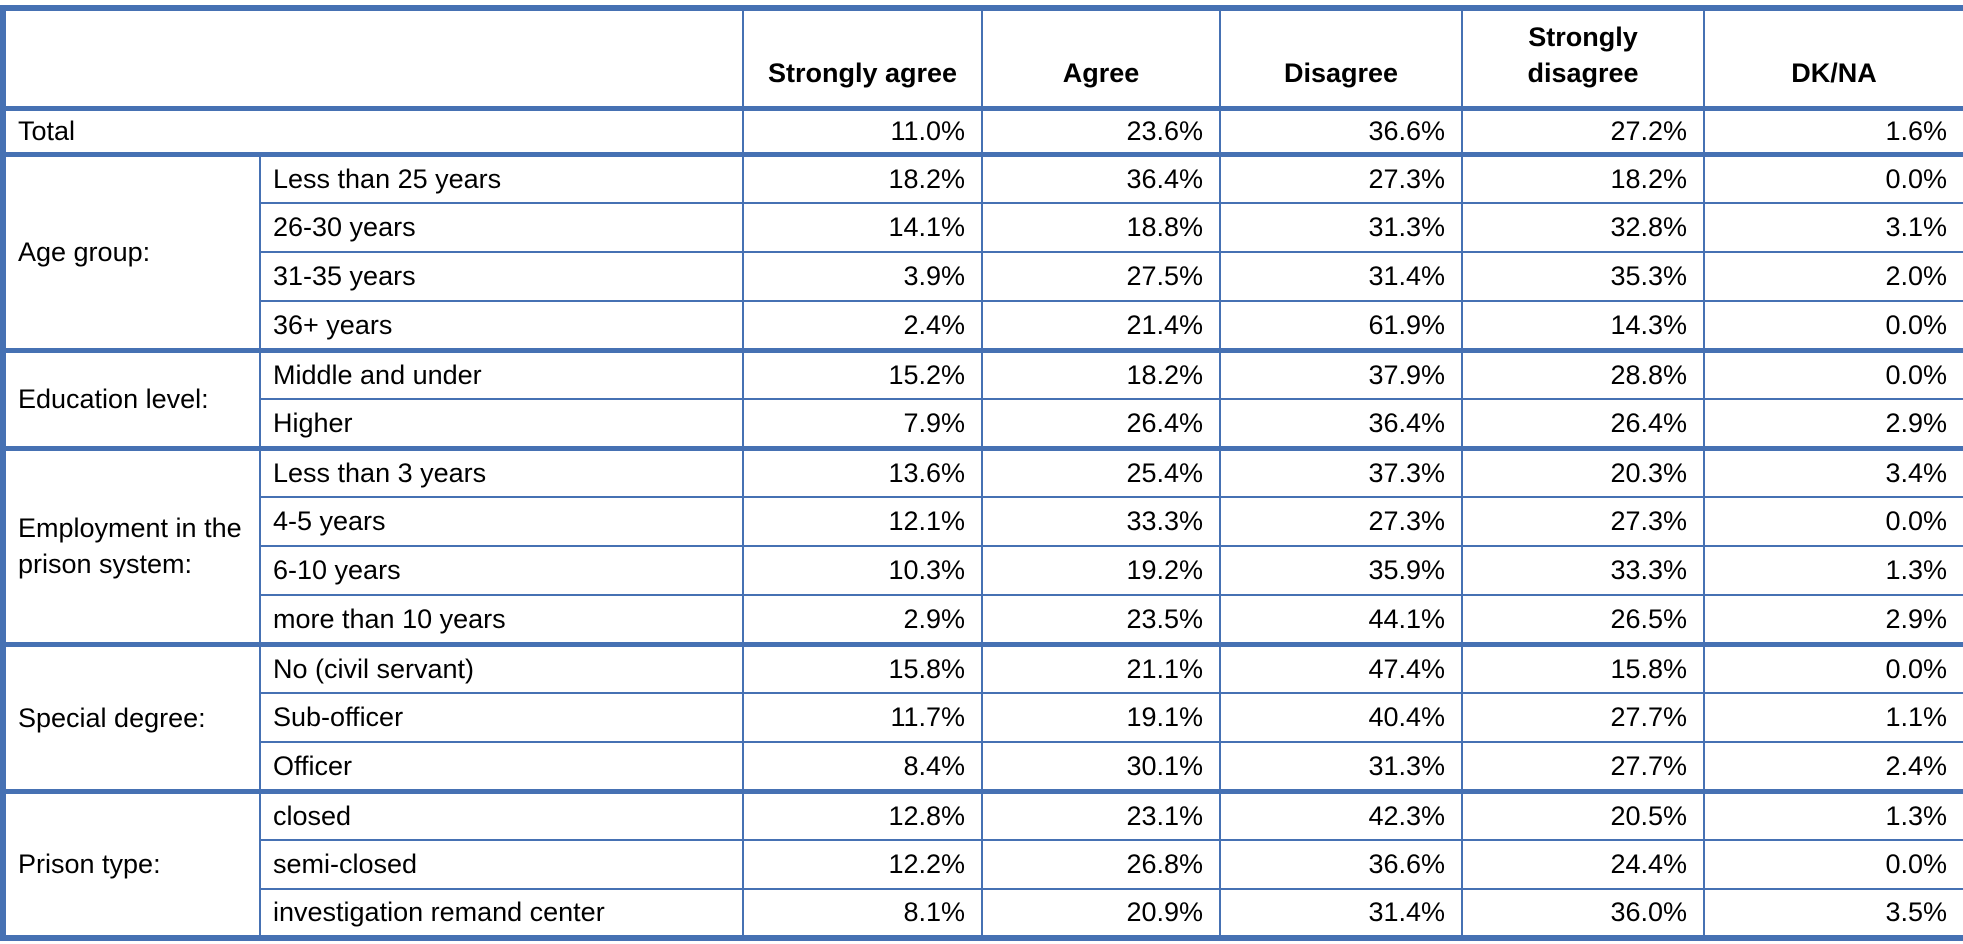 Image resolution: width=1963 pixels, height=944 pixels. I want to click on row-label: investigation remand center, so click(501, 914).